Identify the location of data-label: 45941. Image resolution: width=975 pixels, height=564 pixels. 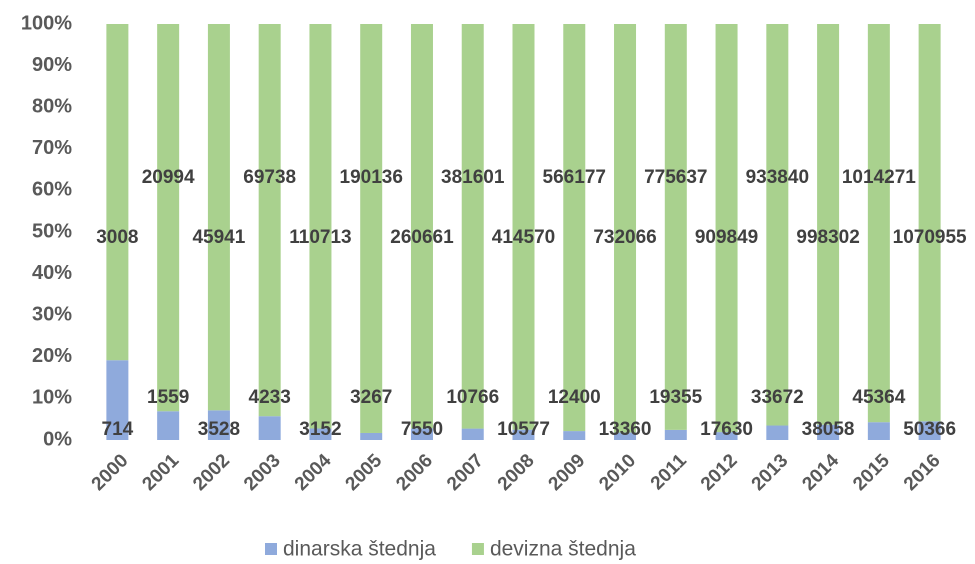
(218, 237).